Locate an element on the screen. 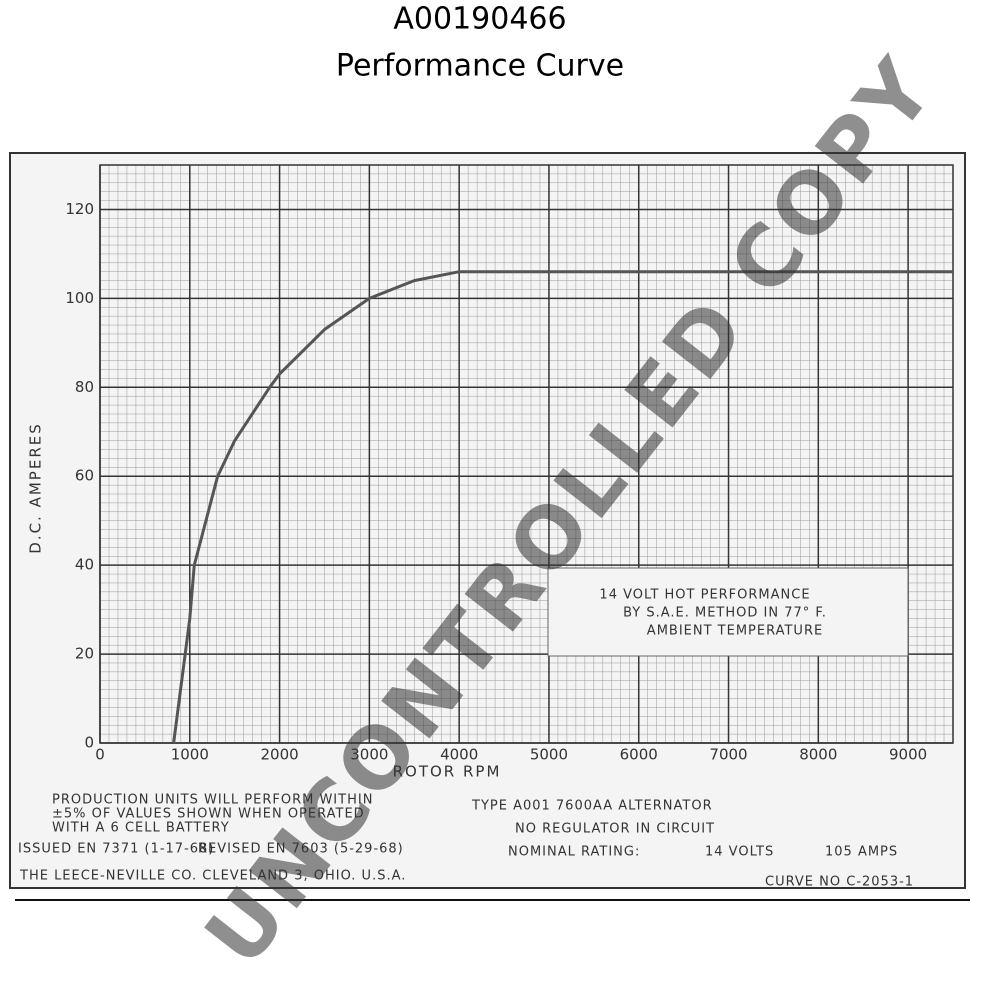 The width and height of the screenshot is (1000, 991). y-tick-label: 120 is located at coordinates (79, 209).